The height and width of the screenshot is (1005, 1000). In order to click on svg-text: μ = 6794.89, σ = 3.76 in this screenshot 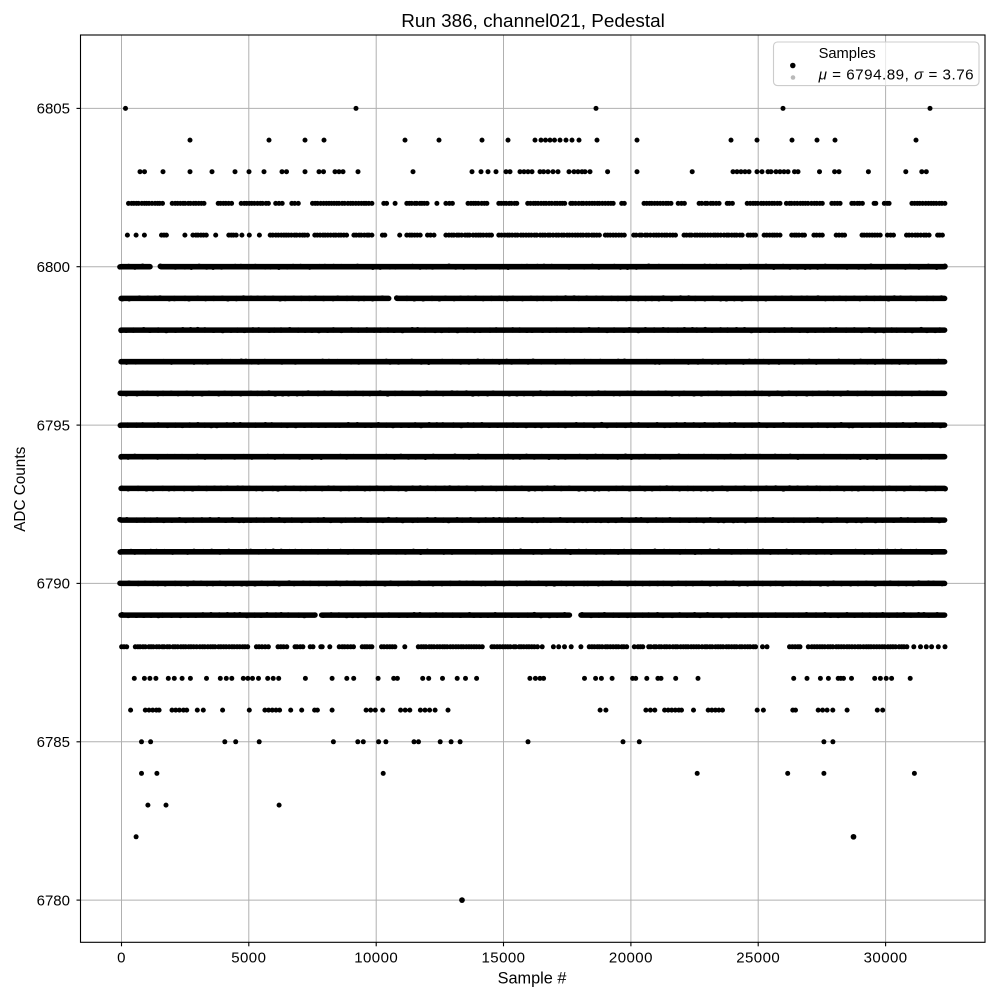, I will do `click(896, 75)`.